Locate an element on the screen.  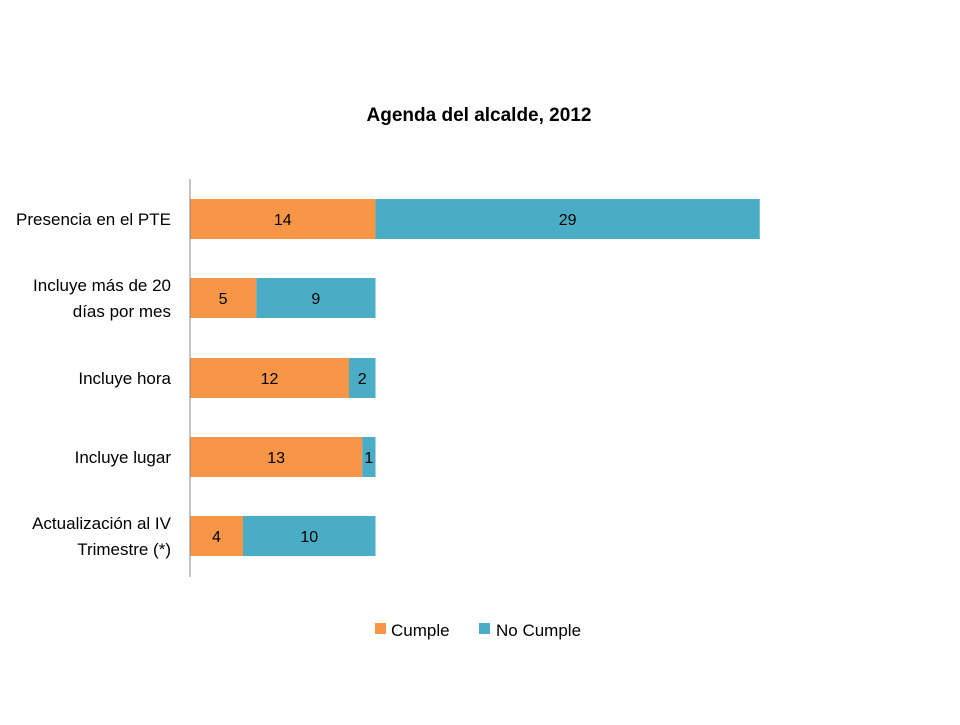
legend-label: Cumple is located at coordinates (420, 630).